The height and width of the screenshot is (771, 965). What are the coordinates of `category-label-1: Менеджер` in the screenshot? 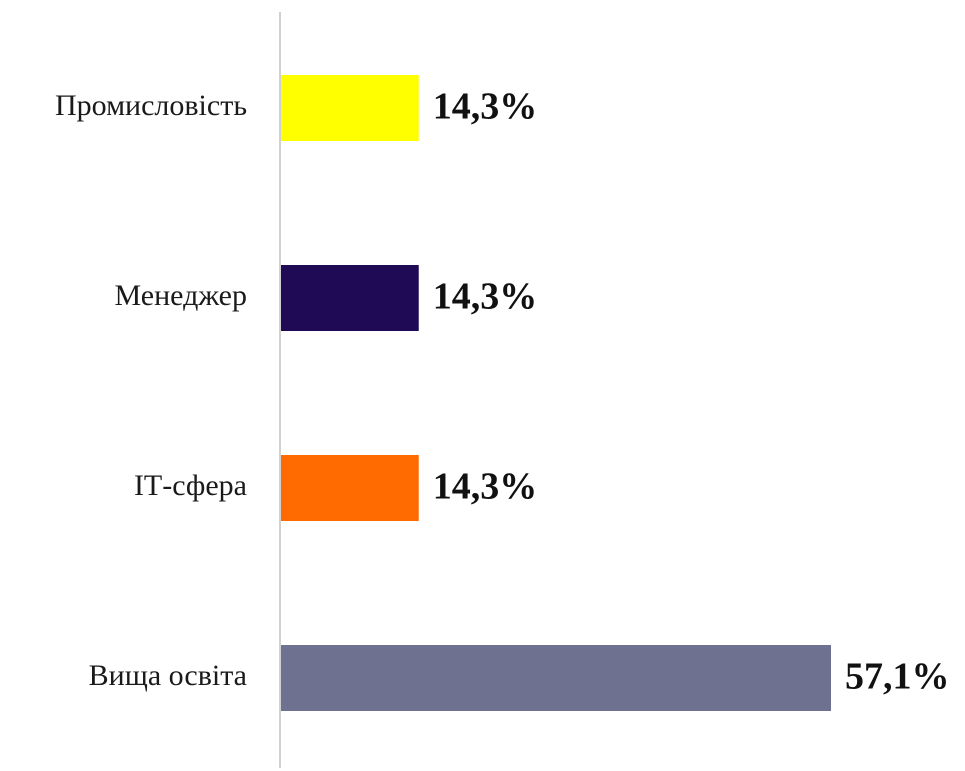 It's located at (181, 295).